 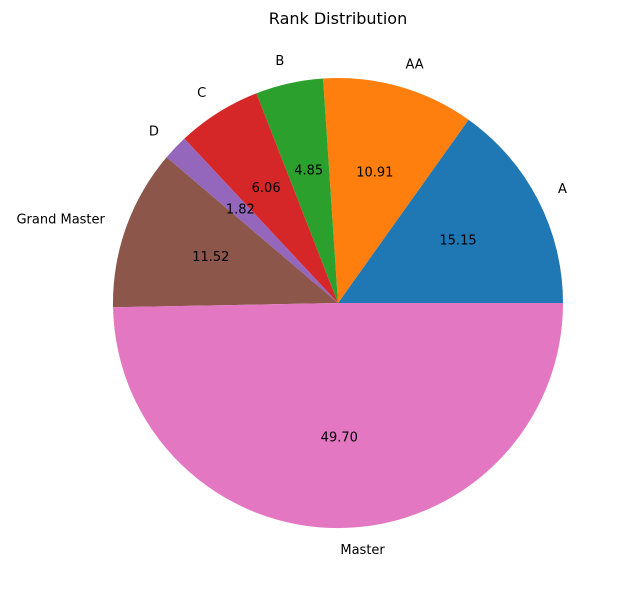 I want to click on pie-slice-c, so click(x=261, y=198).